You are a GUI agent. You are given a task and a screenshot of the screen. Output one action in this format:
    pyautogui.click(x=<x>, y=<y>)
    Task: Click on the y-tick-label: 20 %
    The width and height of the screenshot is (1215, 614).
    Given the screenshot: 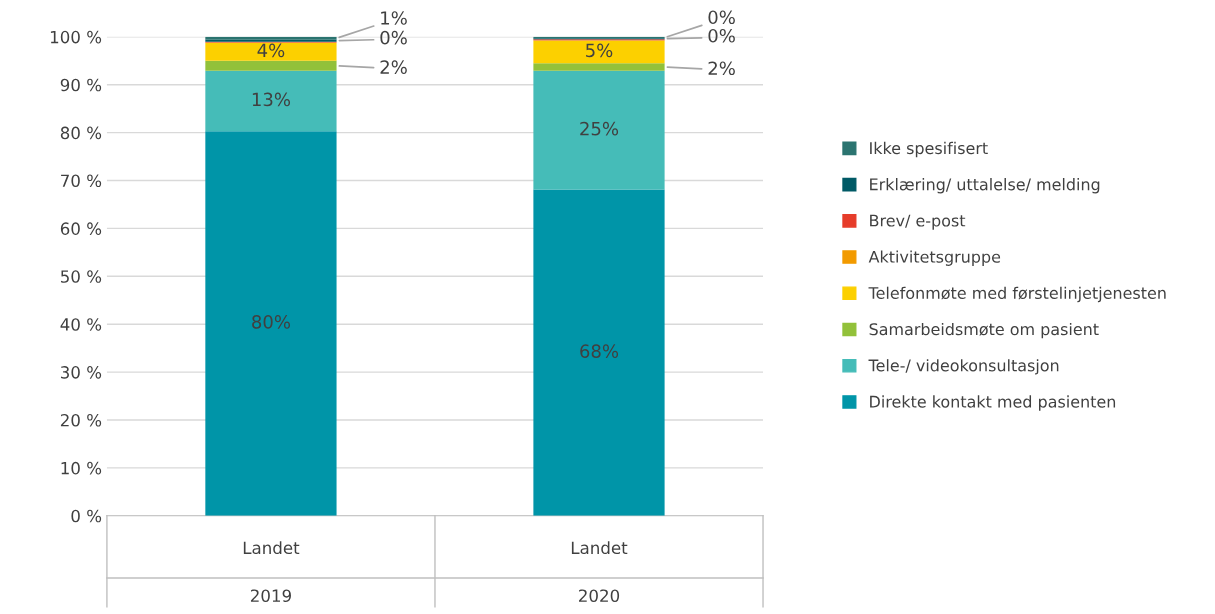 What is the action you would take?
    pyautogui.click(x=81, y=420)
    